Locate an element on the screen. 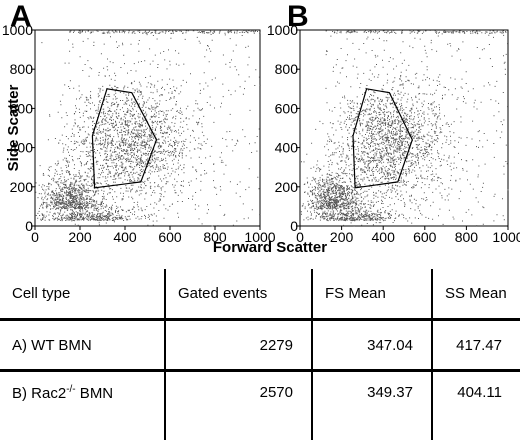  header-ss-mean: SS Mean is located at coordinates (476, 294).